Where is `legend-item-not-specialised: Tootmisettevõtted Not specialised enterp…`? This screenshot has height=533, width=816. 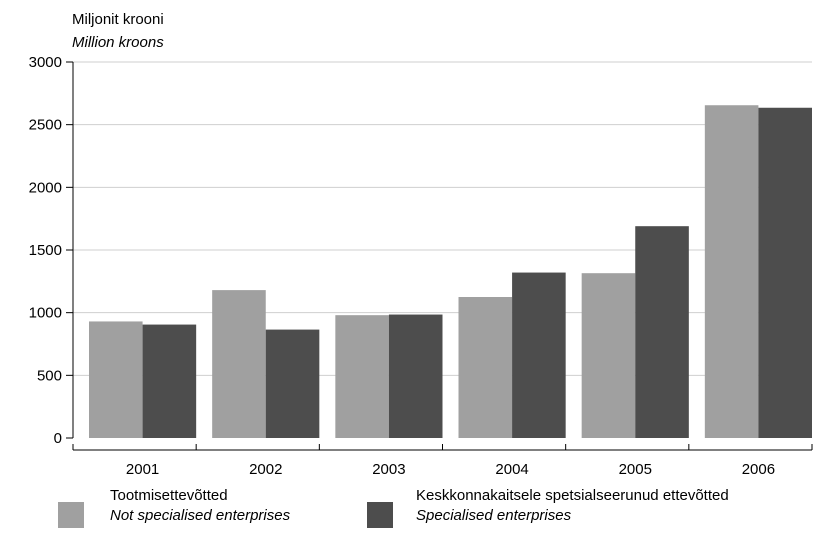 legend-item-not-specialised: Tootmisettevõtted Not specialised enterp… is located at coordinates (200, 506).